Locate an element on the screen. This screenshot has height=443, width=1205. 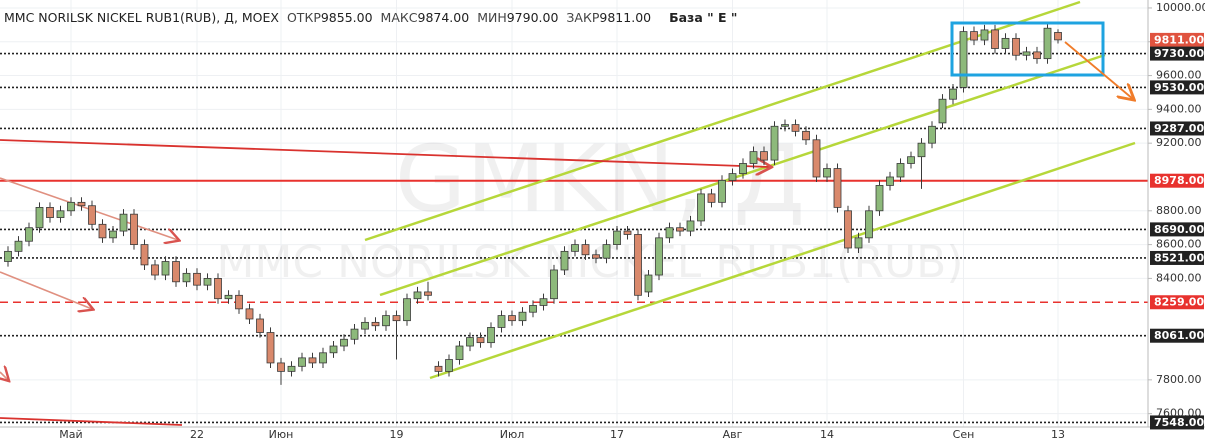
watermark-name: MMC NORILSK NICKEL RUB1(RUB) is located at coordinates (589, 262).